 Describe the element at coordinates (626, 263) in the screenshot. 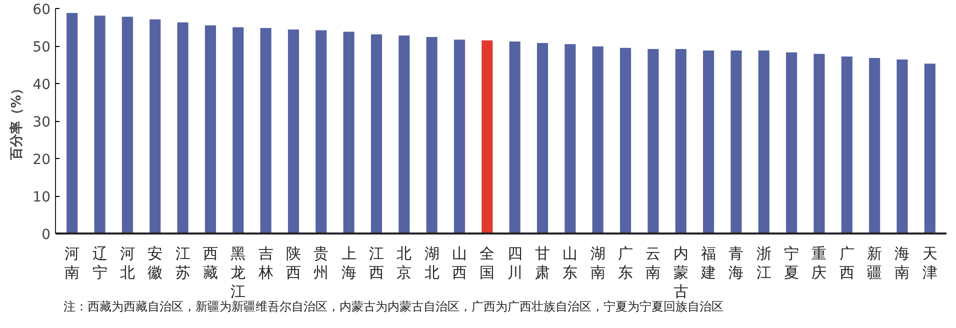

I see `x-tick-label: 广东` at that location.